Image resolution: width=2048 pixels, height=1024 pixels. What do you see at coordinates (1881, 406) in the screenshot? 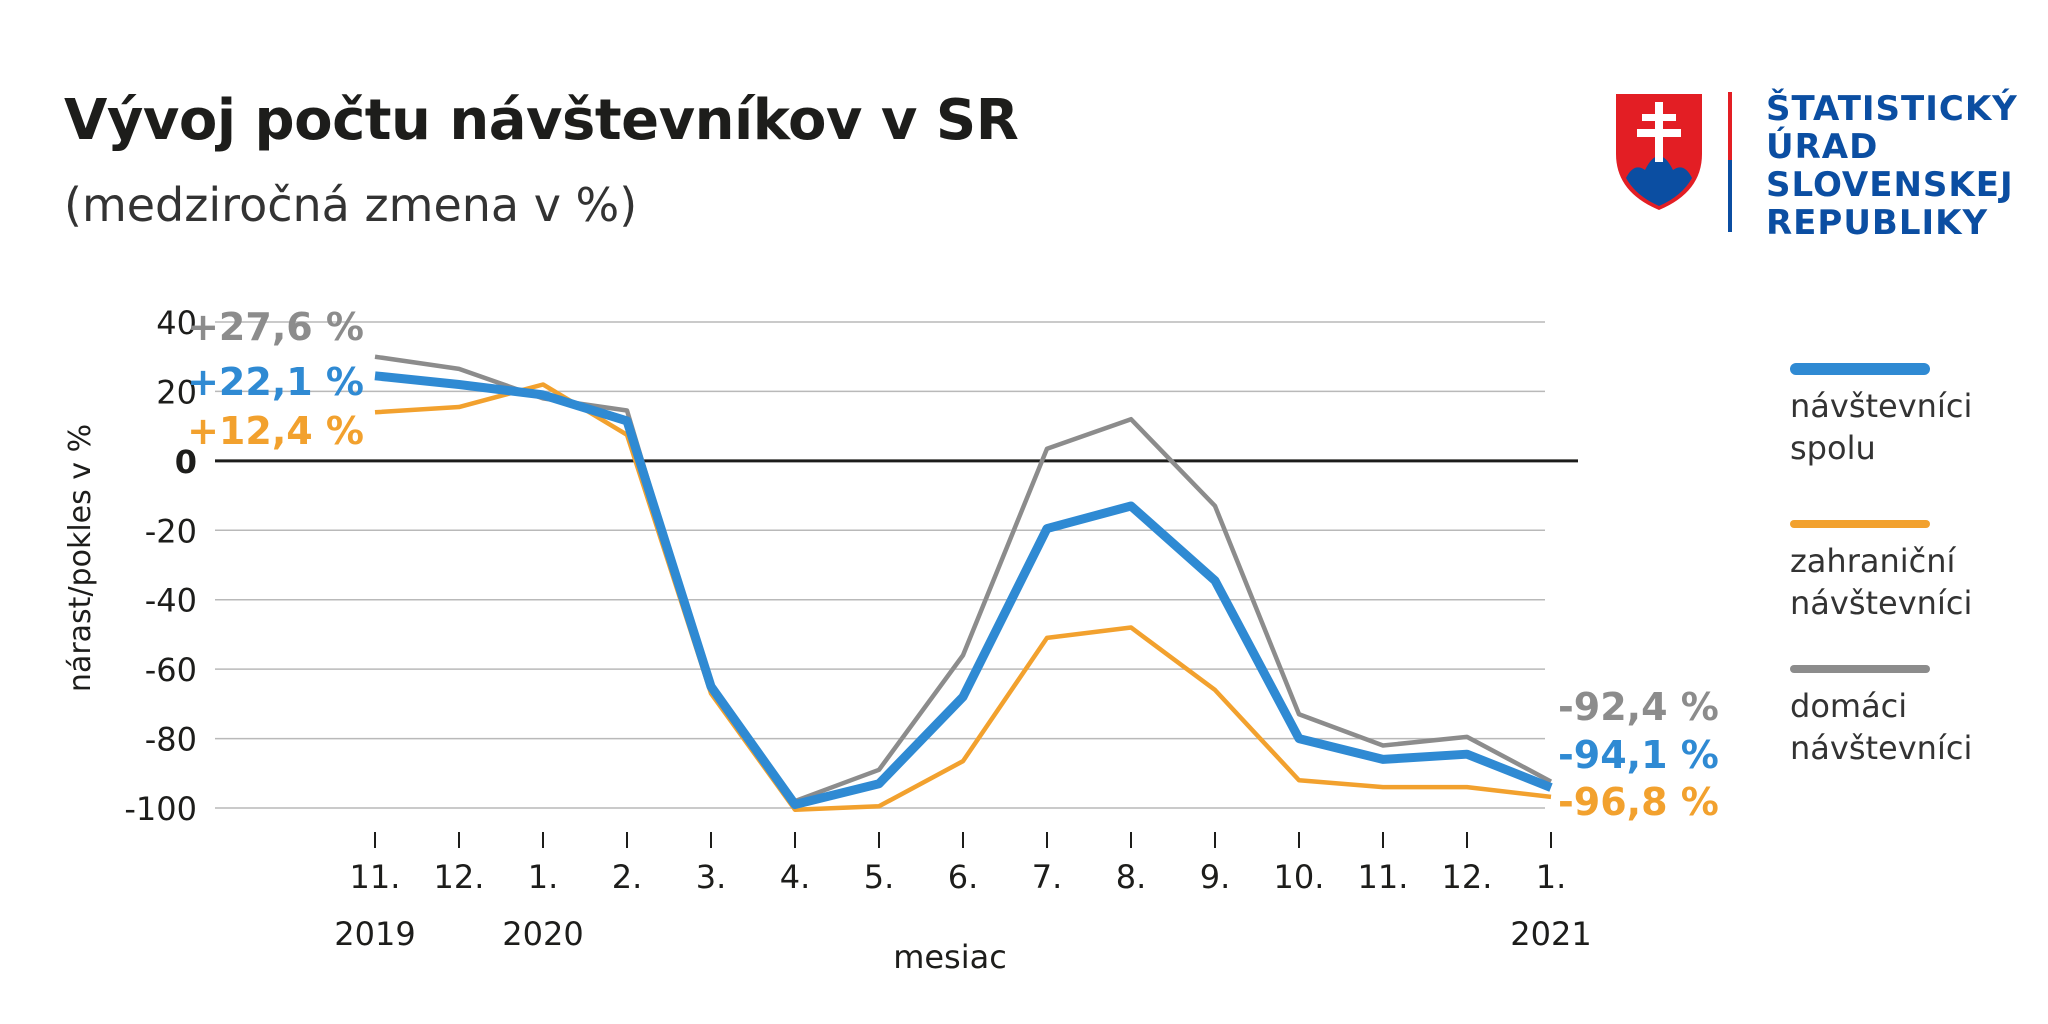
I see `legend-label-total-1: návštevníci` at bounding box center [1881, 406].